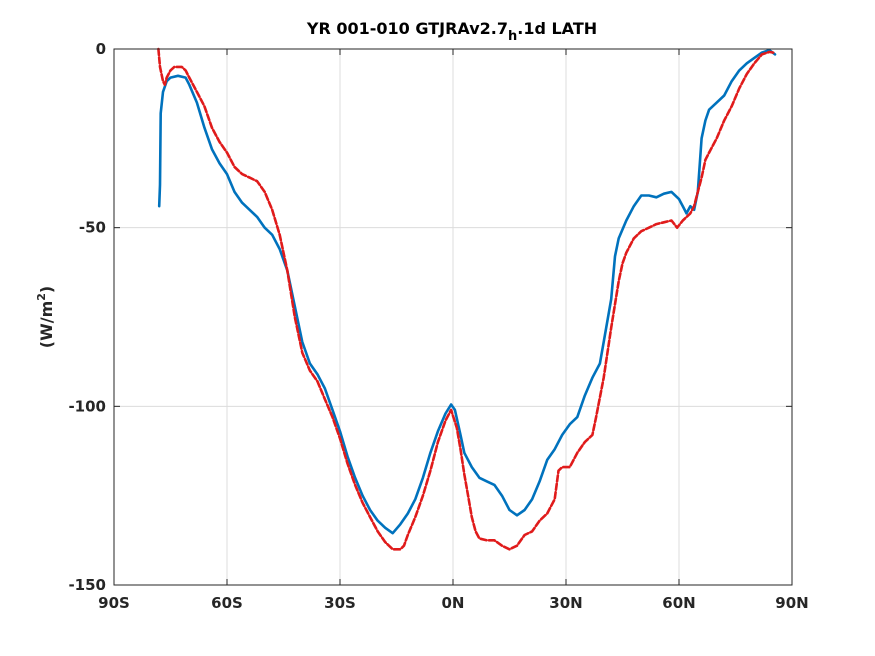 The width and height of the screenshot is (875, 656). Describe the element at coordinates (92, 228) in the screenshot. I see `y-tick-label: -50` at that location.